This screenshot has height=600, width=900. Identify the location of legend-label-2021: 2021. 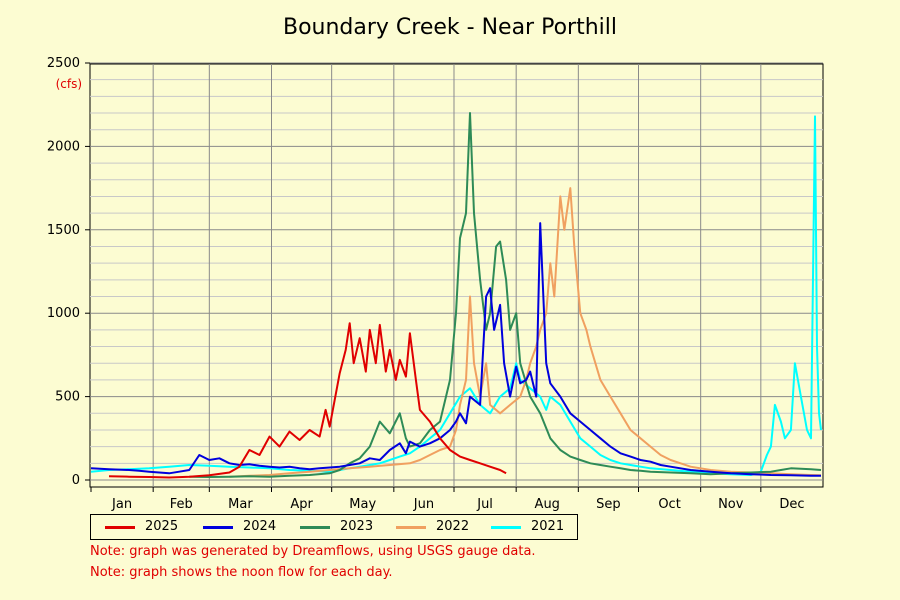
(548, 526).